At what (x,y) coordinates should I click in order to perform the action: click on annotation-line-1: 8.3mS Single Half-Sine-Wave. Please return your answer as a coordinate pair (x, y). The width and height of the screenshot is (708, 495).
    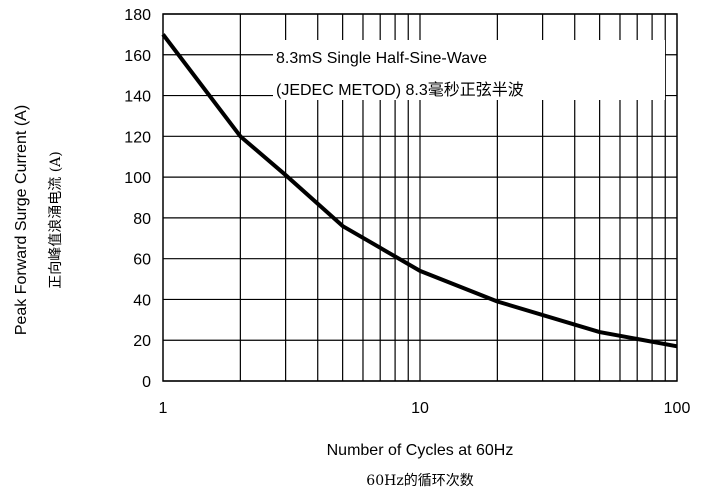
    Looking at the image, I should click on (381, 58).